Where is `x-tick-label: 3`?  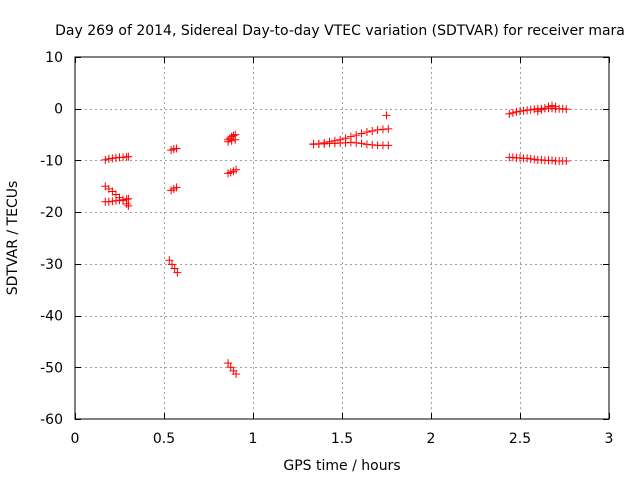 x-tick-label: 3 is located at coordinates (609, 439).